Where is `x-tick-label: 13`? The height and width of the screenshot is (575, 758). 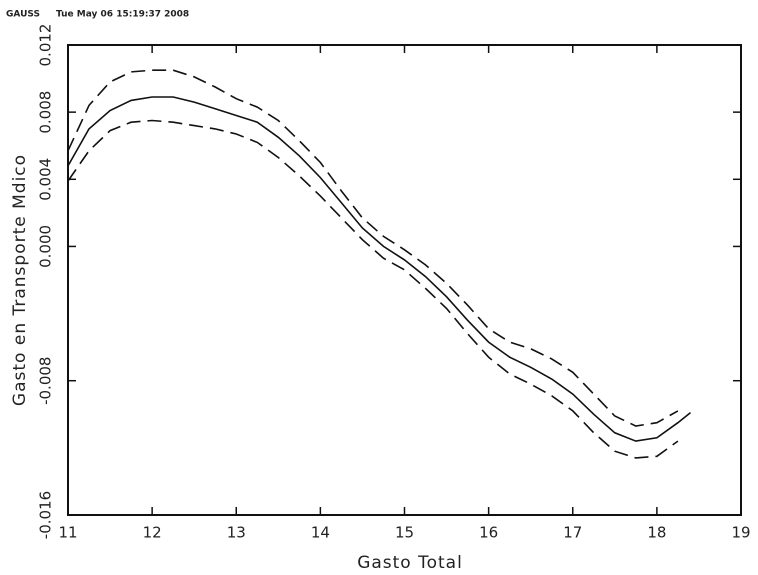
x-tick-label: 13 is located at coordinates (236, 533).